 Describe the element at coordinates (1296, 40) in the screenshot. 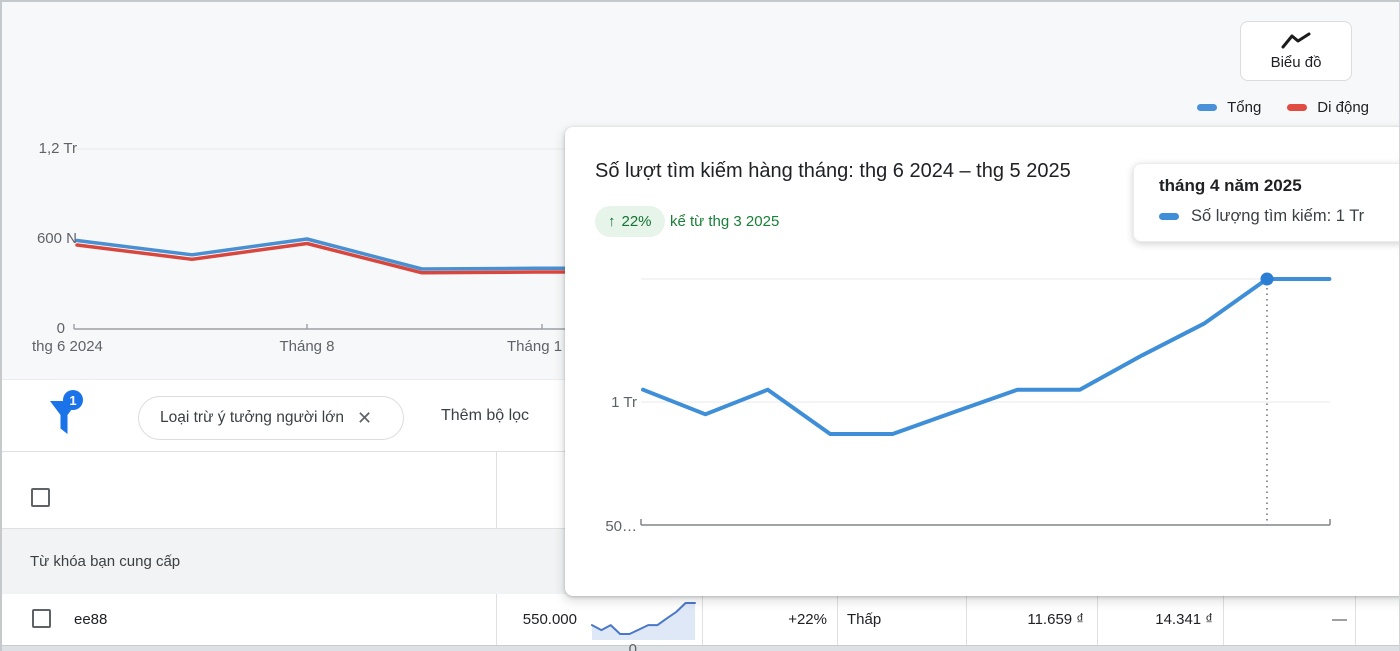

I see `line-chart-icon` at that location.